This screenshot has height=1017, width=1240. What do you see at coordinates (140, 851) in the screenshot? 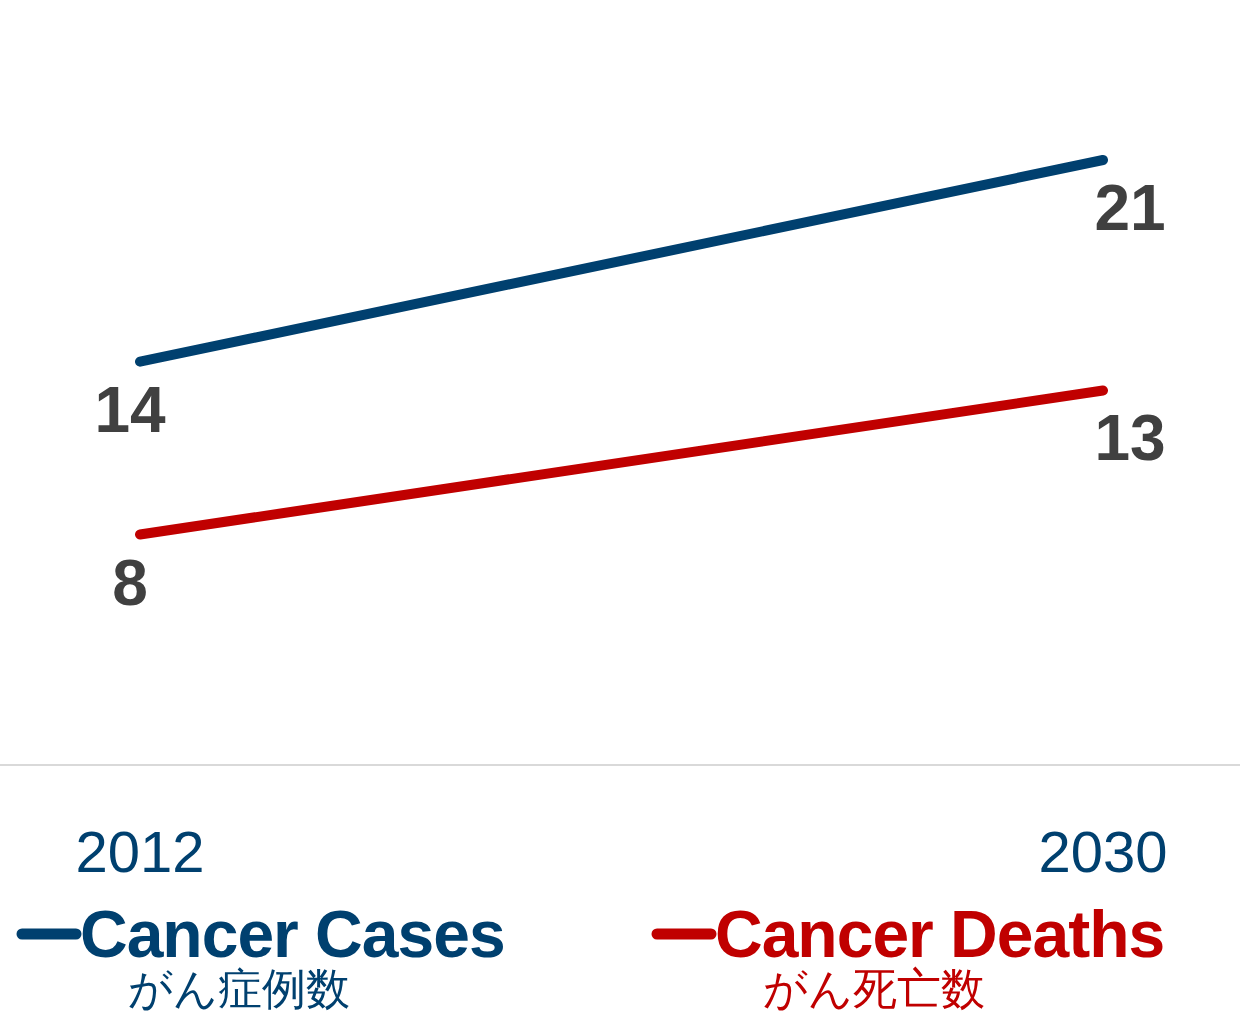
I see `x-tick-label: 2012` at bounding box center [140, 851].